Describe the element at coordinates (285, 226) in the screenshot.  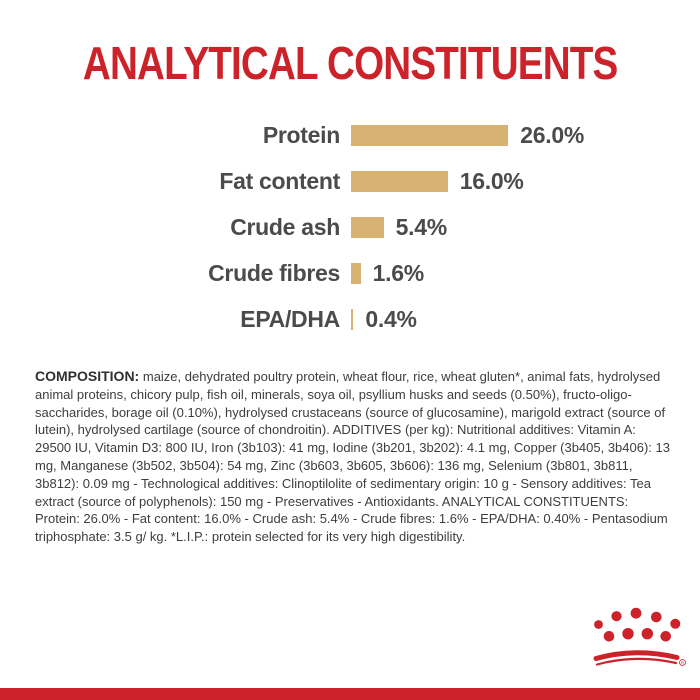
I see `bar-label: Crude ash` at that location.